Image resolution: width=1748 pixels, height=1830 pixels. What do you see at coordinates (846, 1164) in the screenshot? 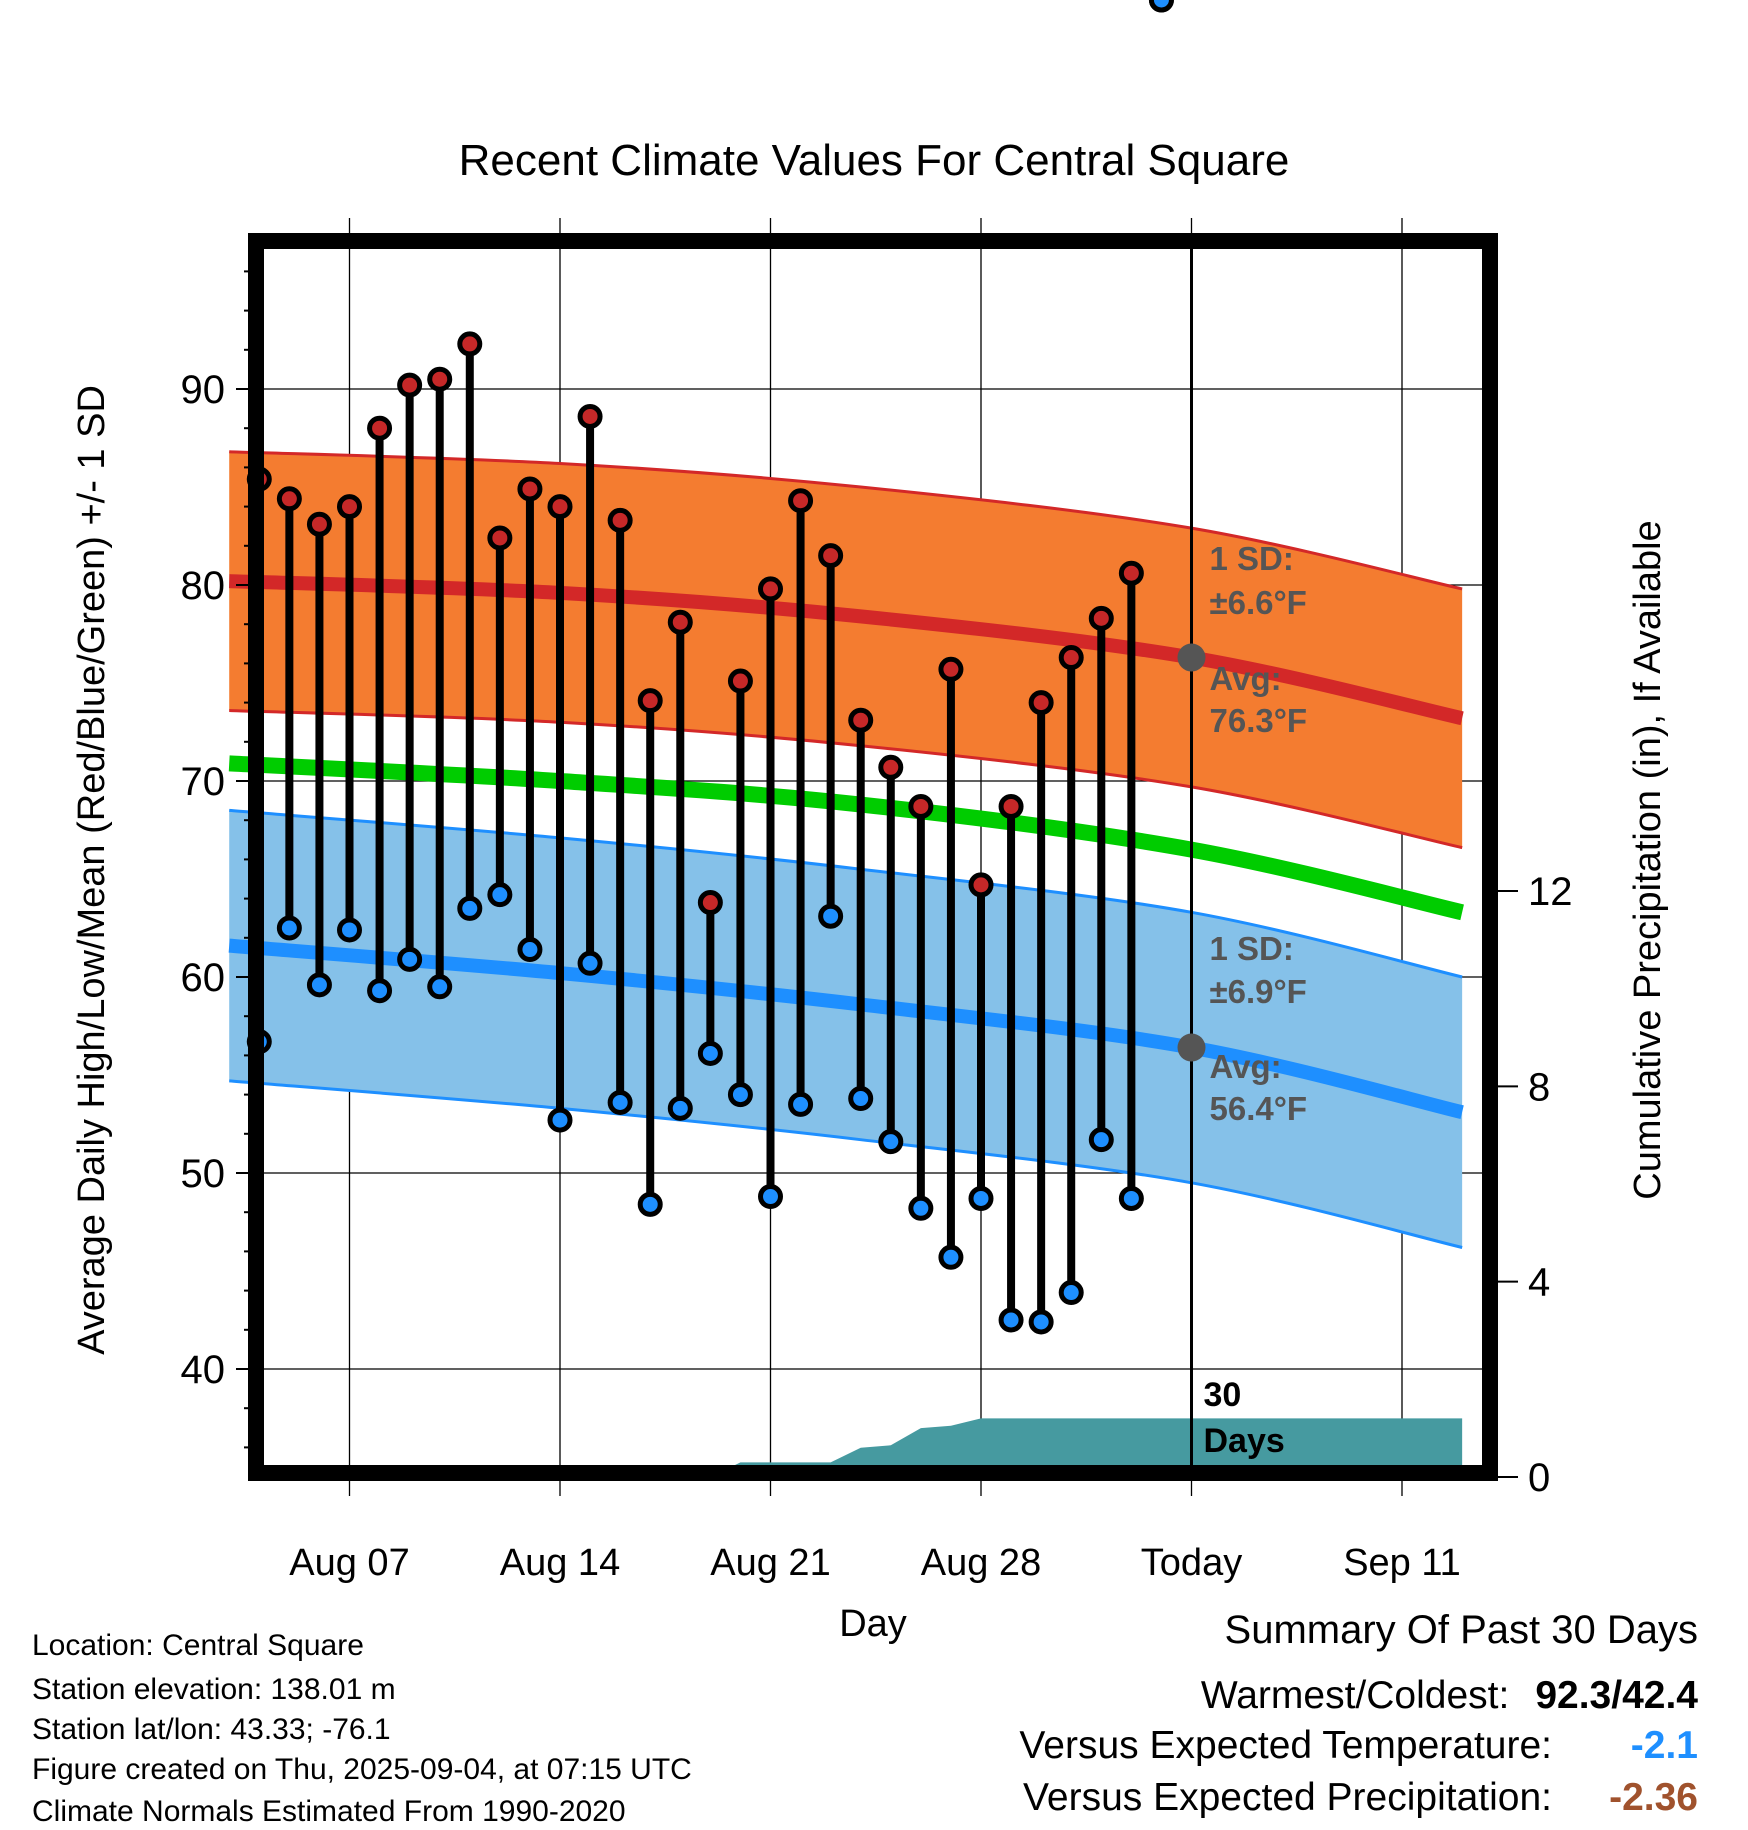
I see `normal-low-band-lower-edge` at bounding box center [846, 1164].